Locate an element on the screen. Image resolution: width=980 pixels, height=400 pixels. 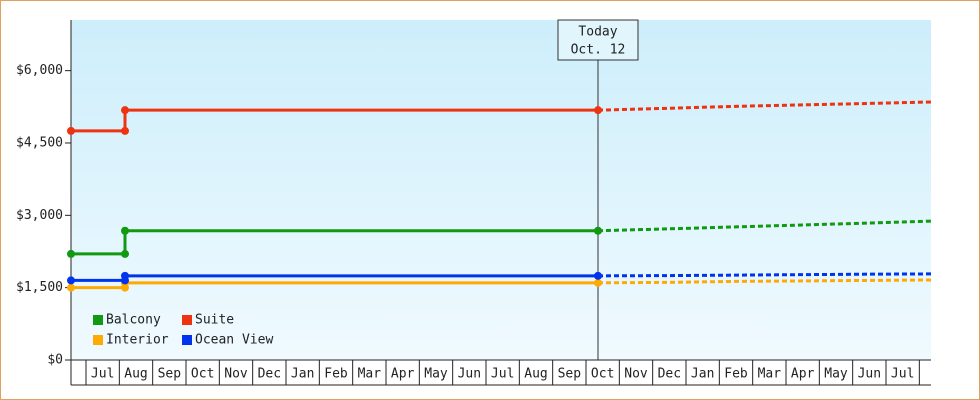
today-box is located at coordinates (598, 40).